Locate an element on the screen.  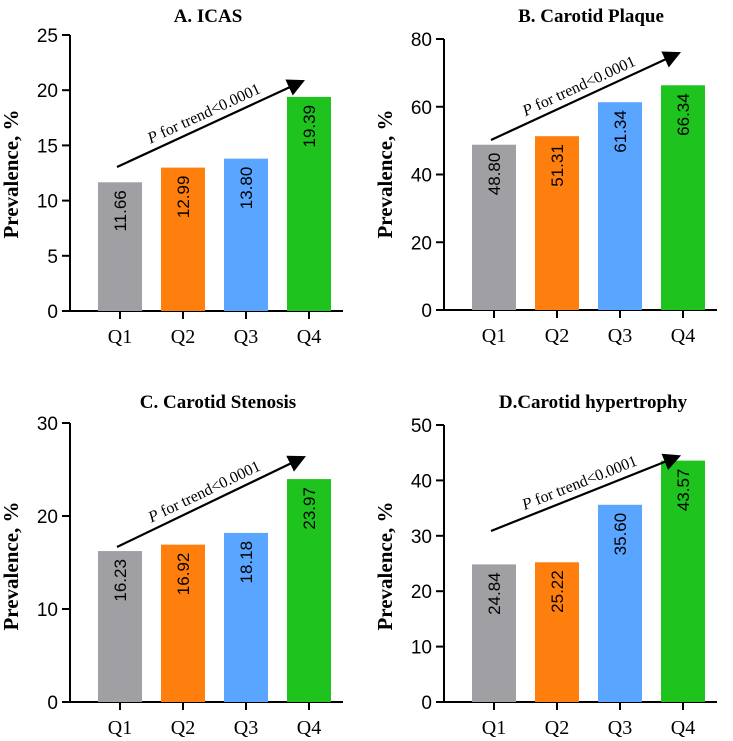
panel-c-bar-q1 is located at coordinates (120, 626).